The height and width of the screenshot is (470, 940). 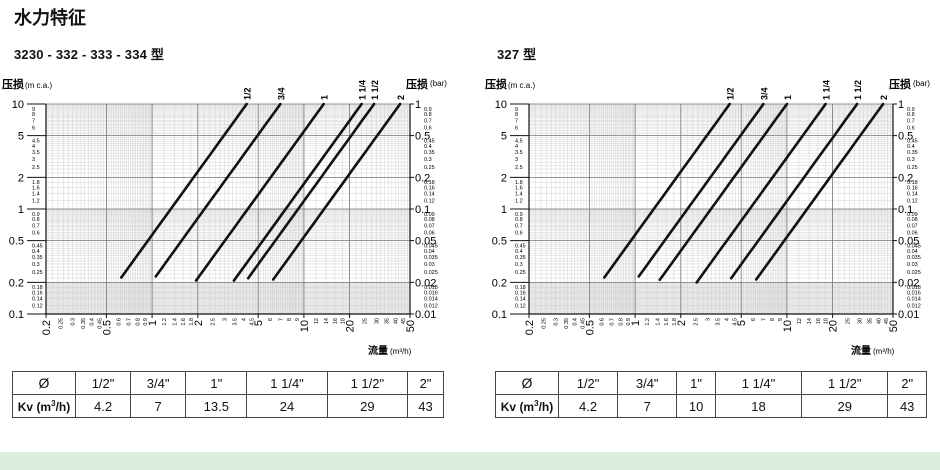 I want to click on kv-value-cell: 10, so click(x=696, y=406).